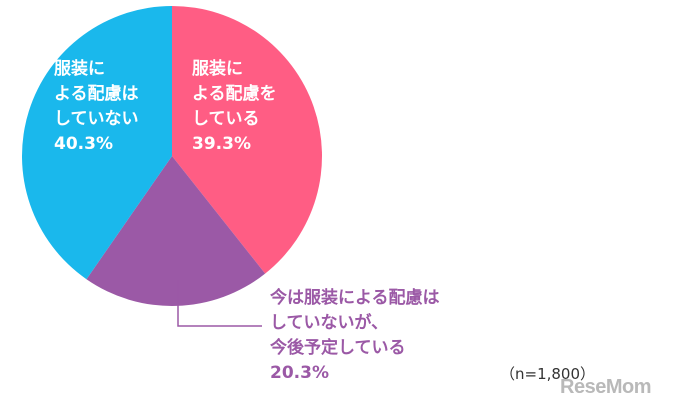 The width and height of the screenshot is (675, 408). I want to click on slice-label-line: よる配慮は, so click(96, 93).